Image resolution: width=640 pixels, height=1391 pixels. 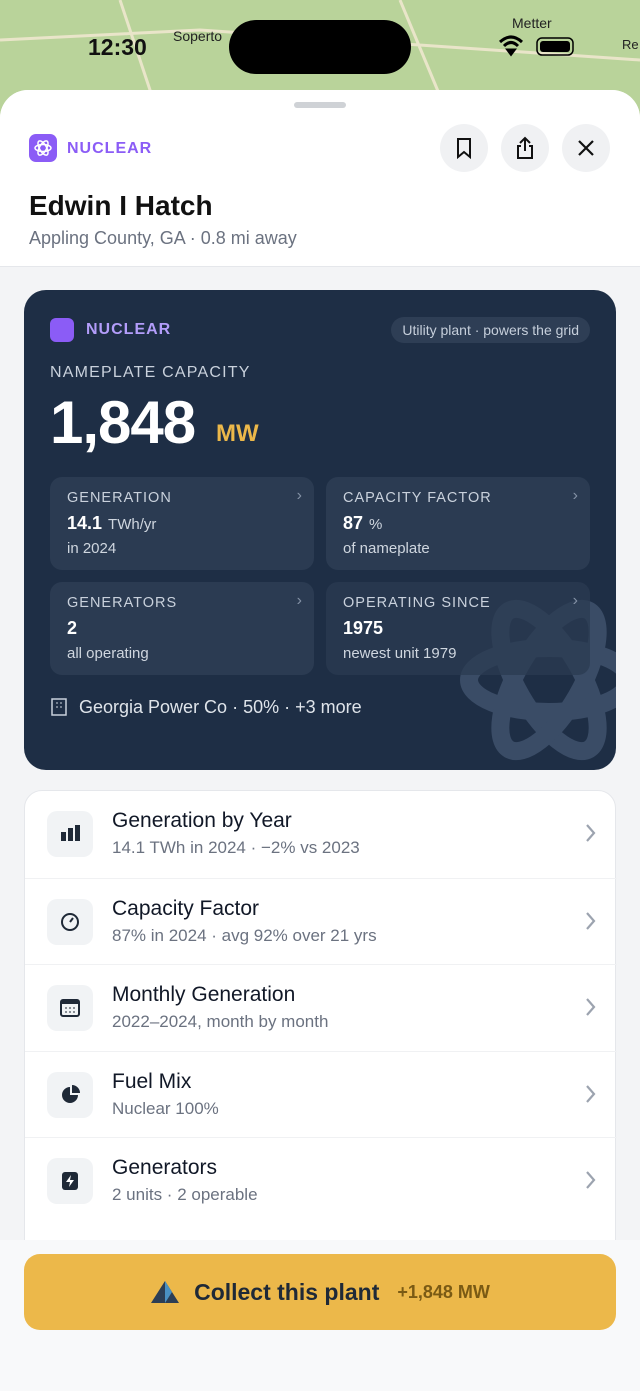 I want to click on capacity-unit: MW, so click(x=237, y=433).